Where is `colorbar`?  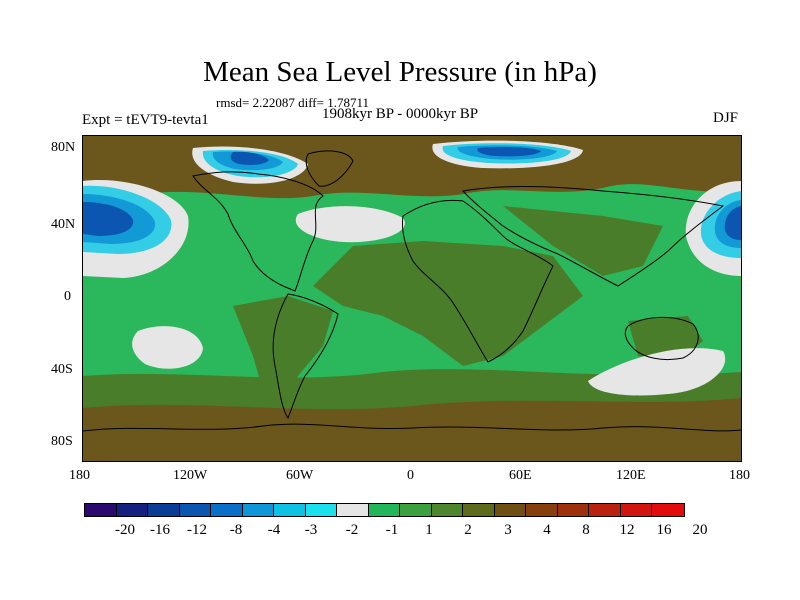 colorbar is located at coordinates (384, 510).